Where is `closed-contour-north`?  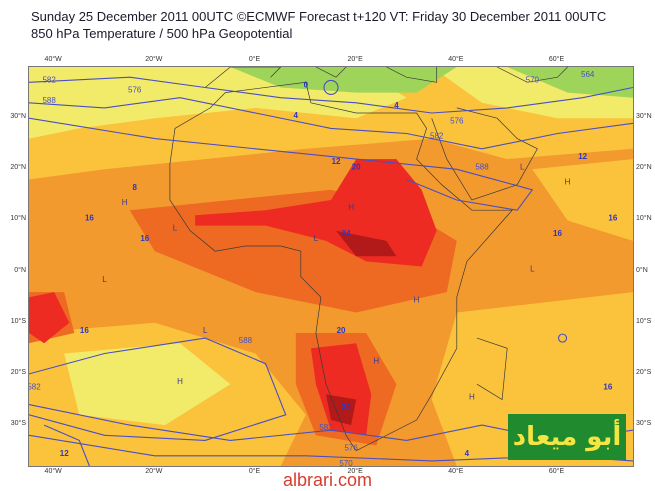 closed-contour-north is located at coordinates (331, 87).